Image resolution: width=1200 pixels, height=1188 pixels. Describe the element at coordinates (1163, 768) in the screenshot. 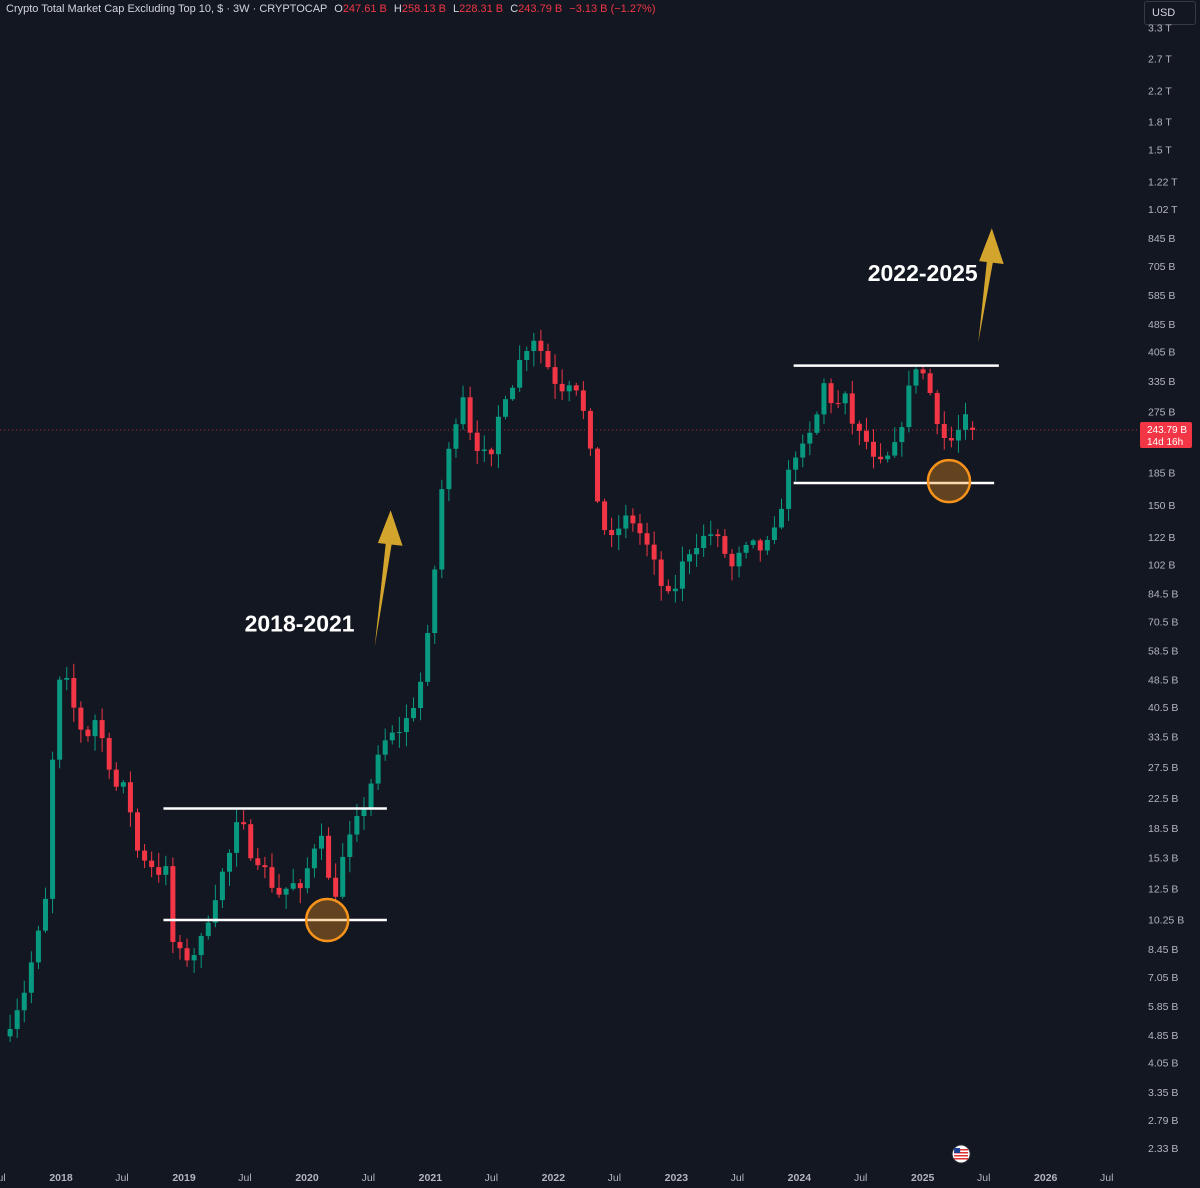

I see `y-tick-label: 27.5 B` at that location.